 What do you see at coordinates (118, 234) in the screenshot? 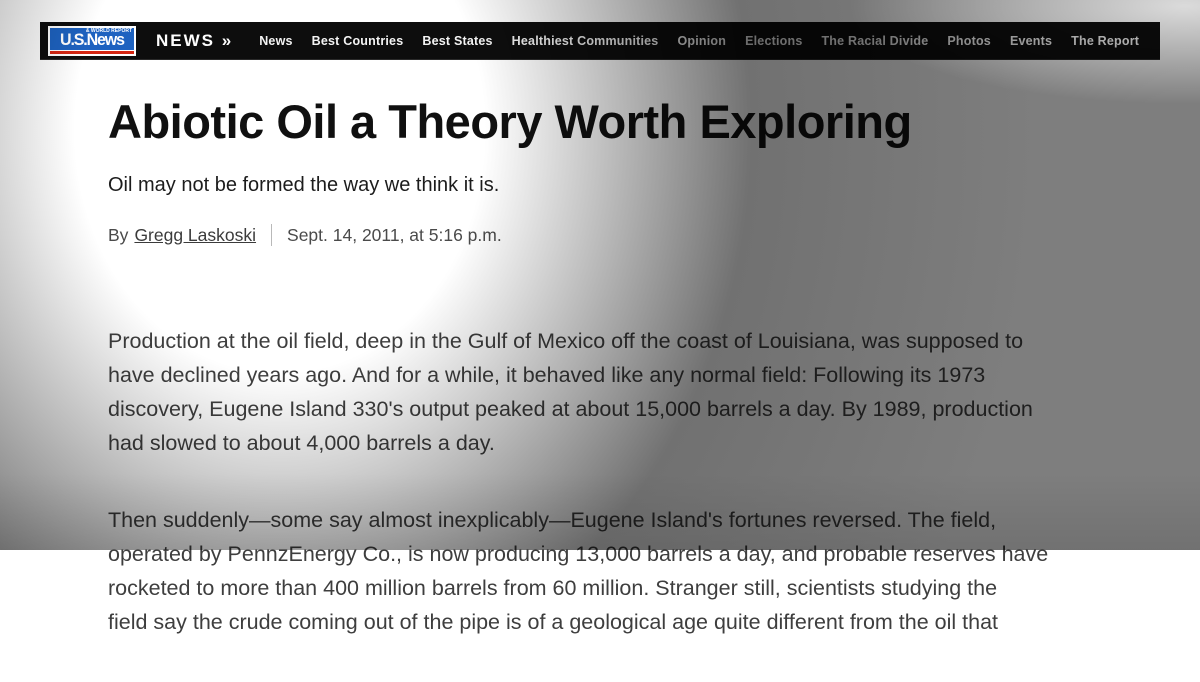
I see `byline-prefix: By` at bounding box center [118, 234].